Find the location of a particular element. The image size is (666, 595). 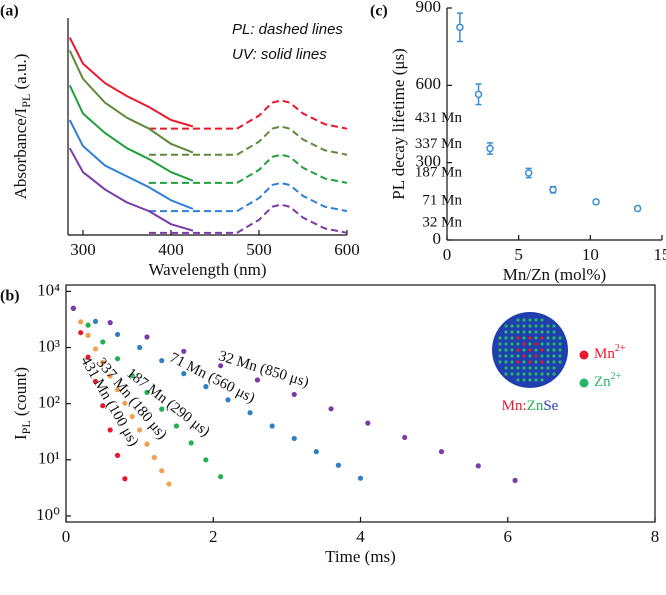

annotation: UV: solid lines is located at coordinates (279, 54).